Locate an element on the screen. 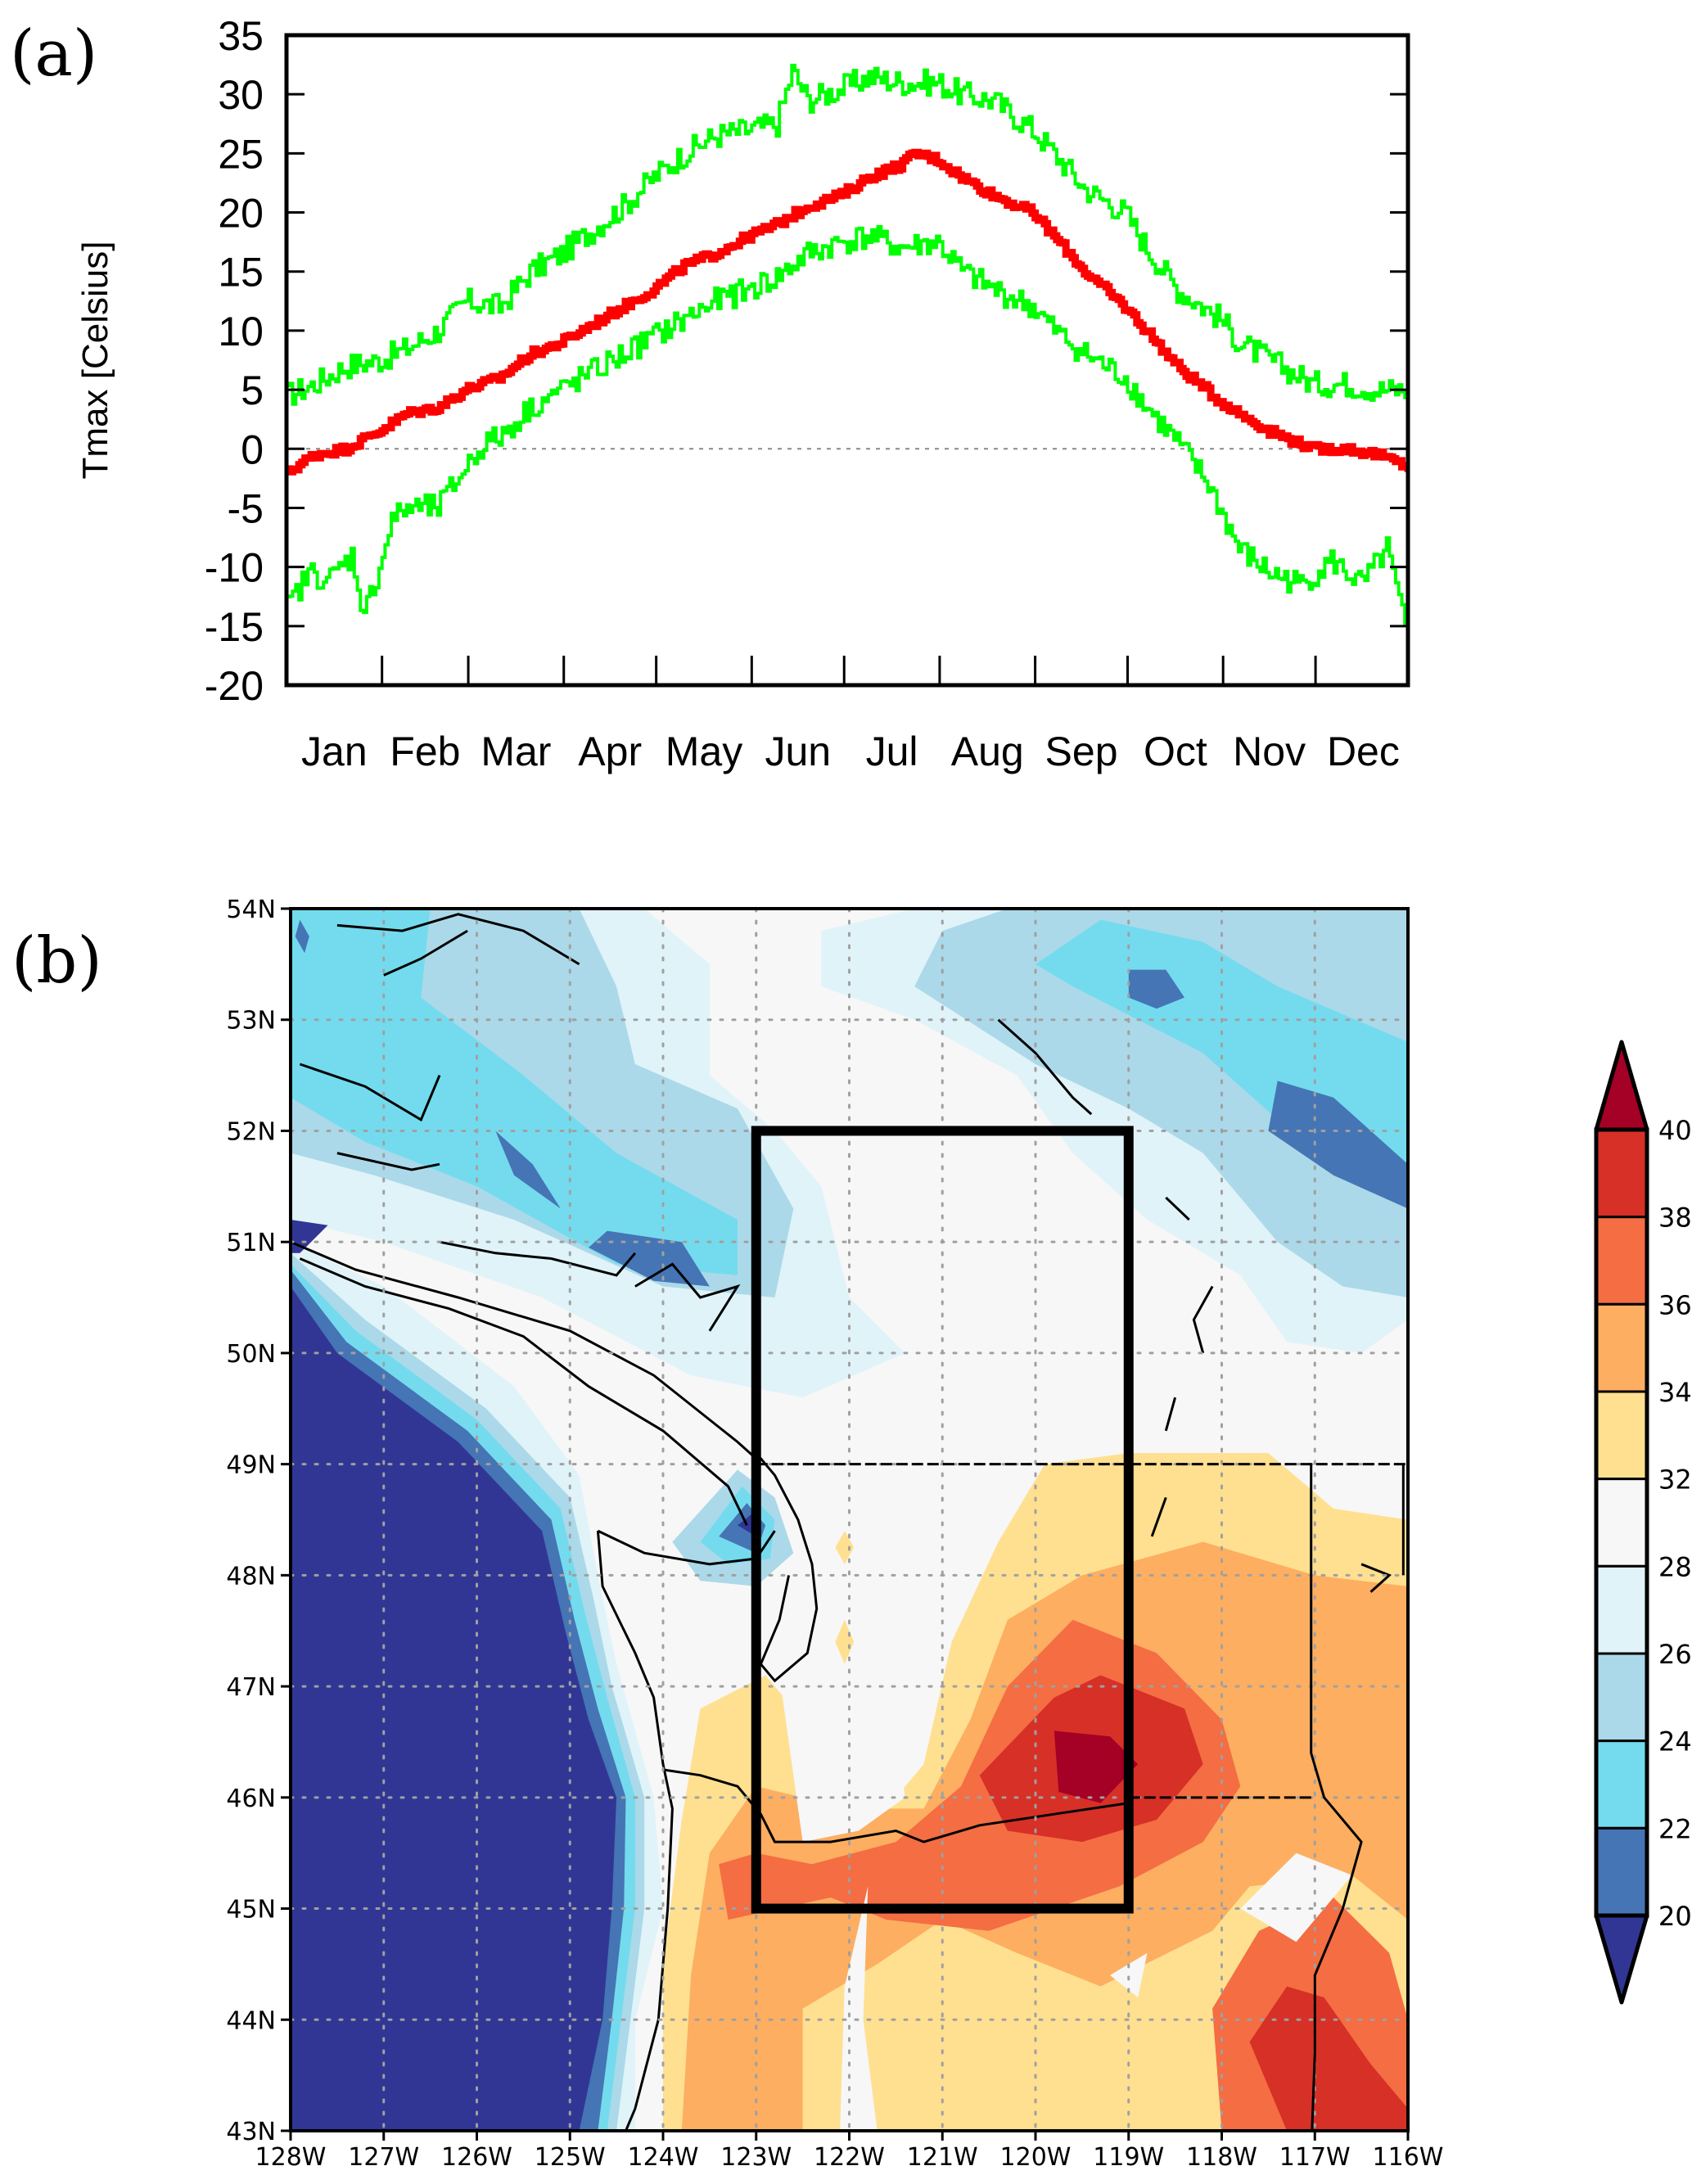  idaho-border is located at coordinates (1336, 1798).